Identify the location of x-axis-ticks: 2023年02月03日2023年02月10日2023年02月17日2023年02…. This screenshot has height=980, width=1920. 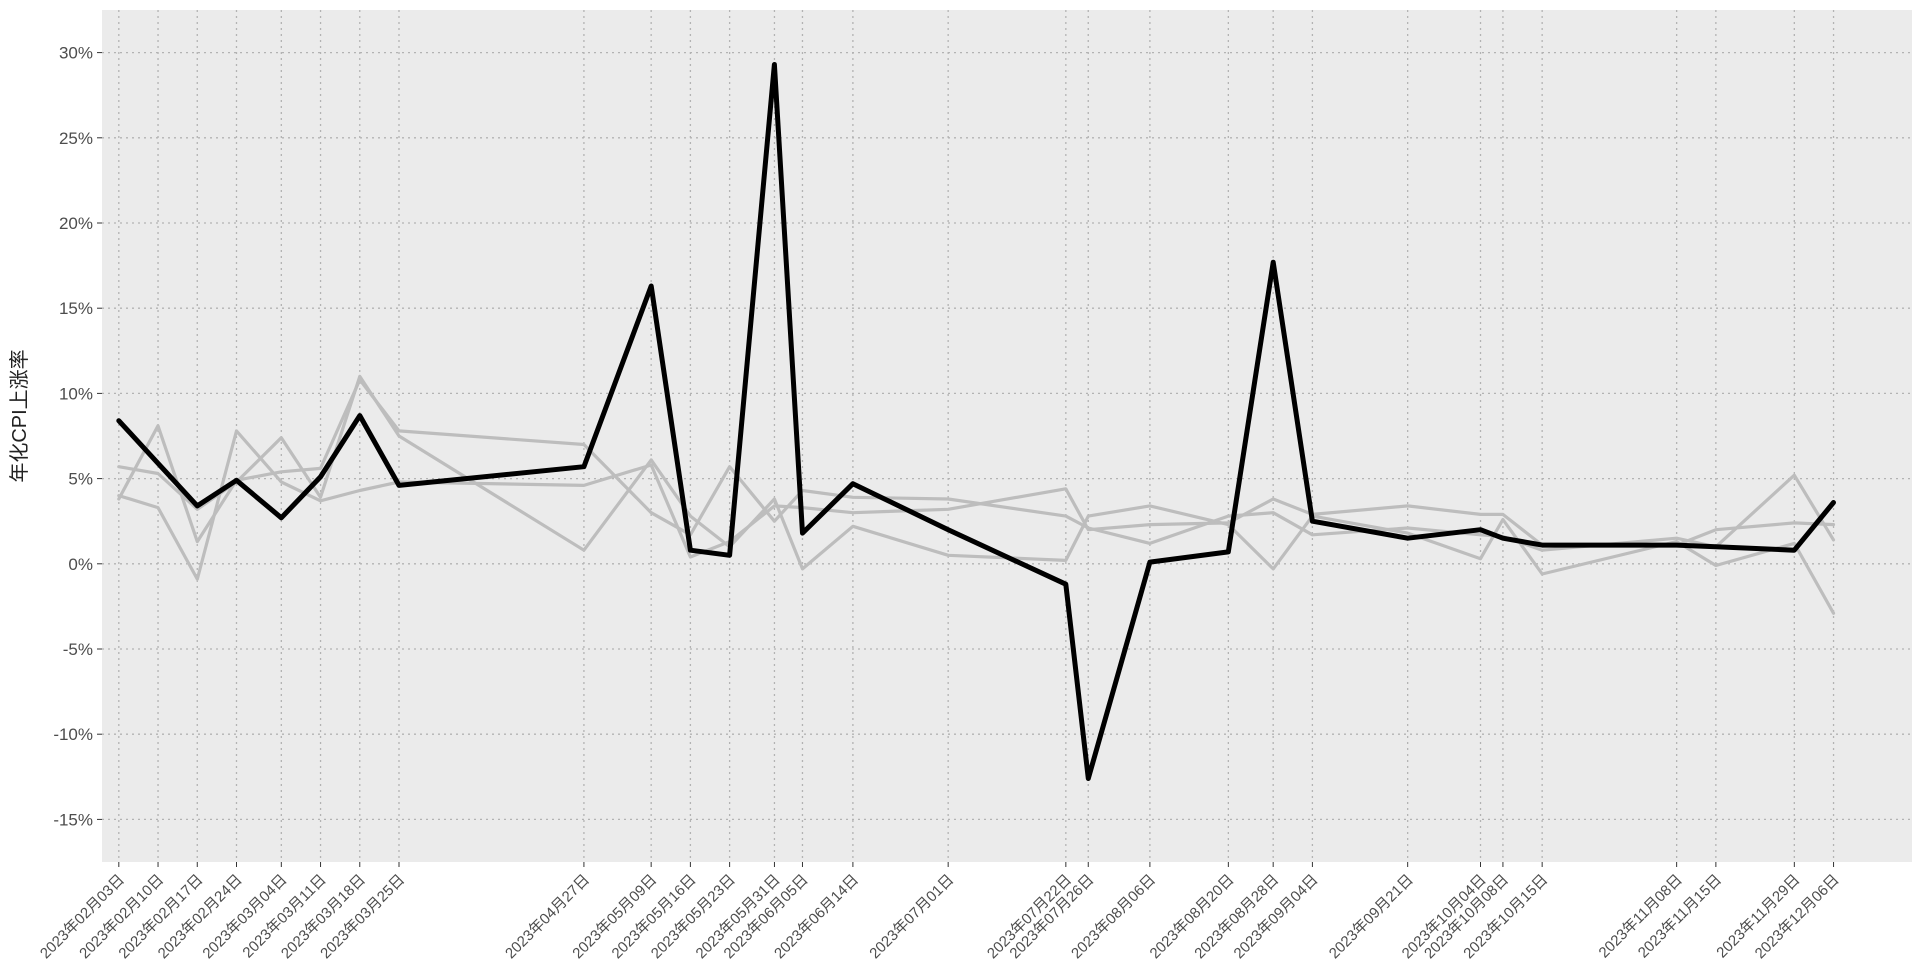
(940, 912).